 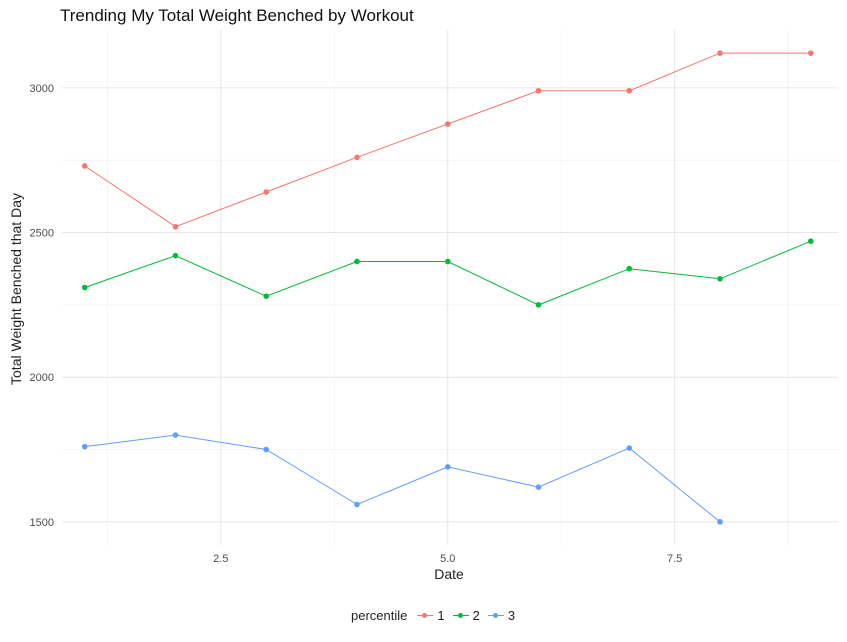 I want to click on legend-item-3: 3, so click(x=501, y=615).